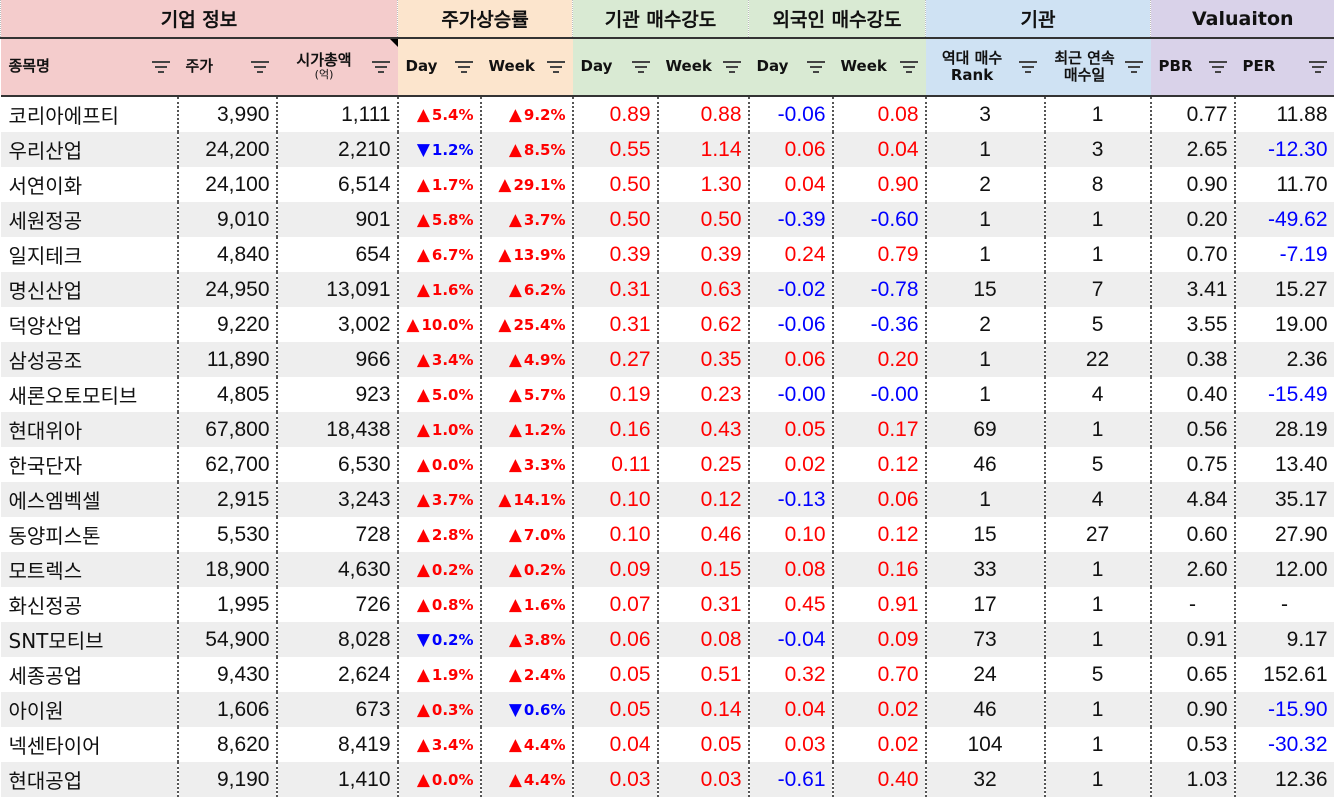 Image resolution: width=1334 pixels, height=797 pixels. Describe the element at coordinates (545, 220) in the screenshot. I see `rise-week-value: 3.7%` at that location.